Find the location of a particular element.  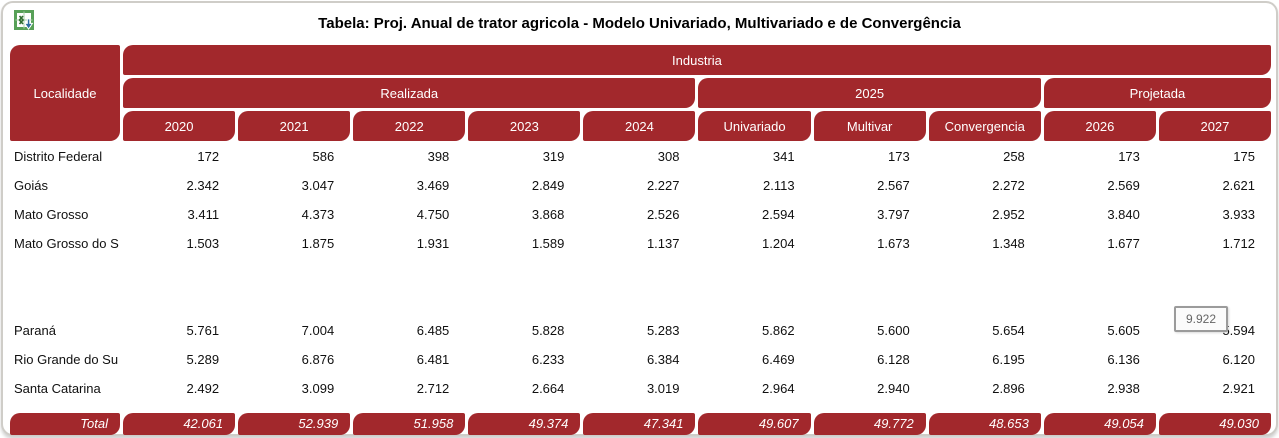

cell: 6.120 is located at coordinates (1238, 359).